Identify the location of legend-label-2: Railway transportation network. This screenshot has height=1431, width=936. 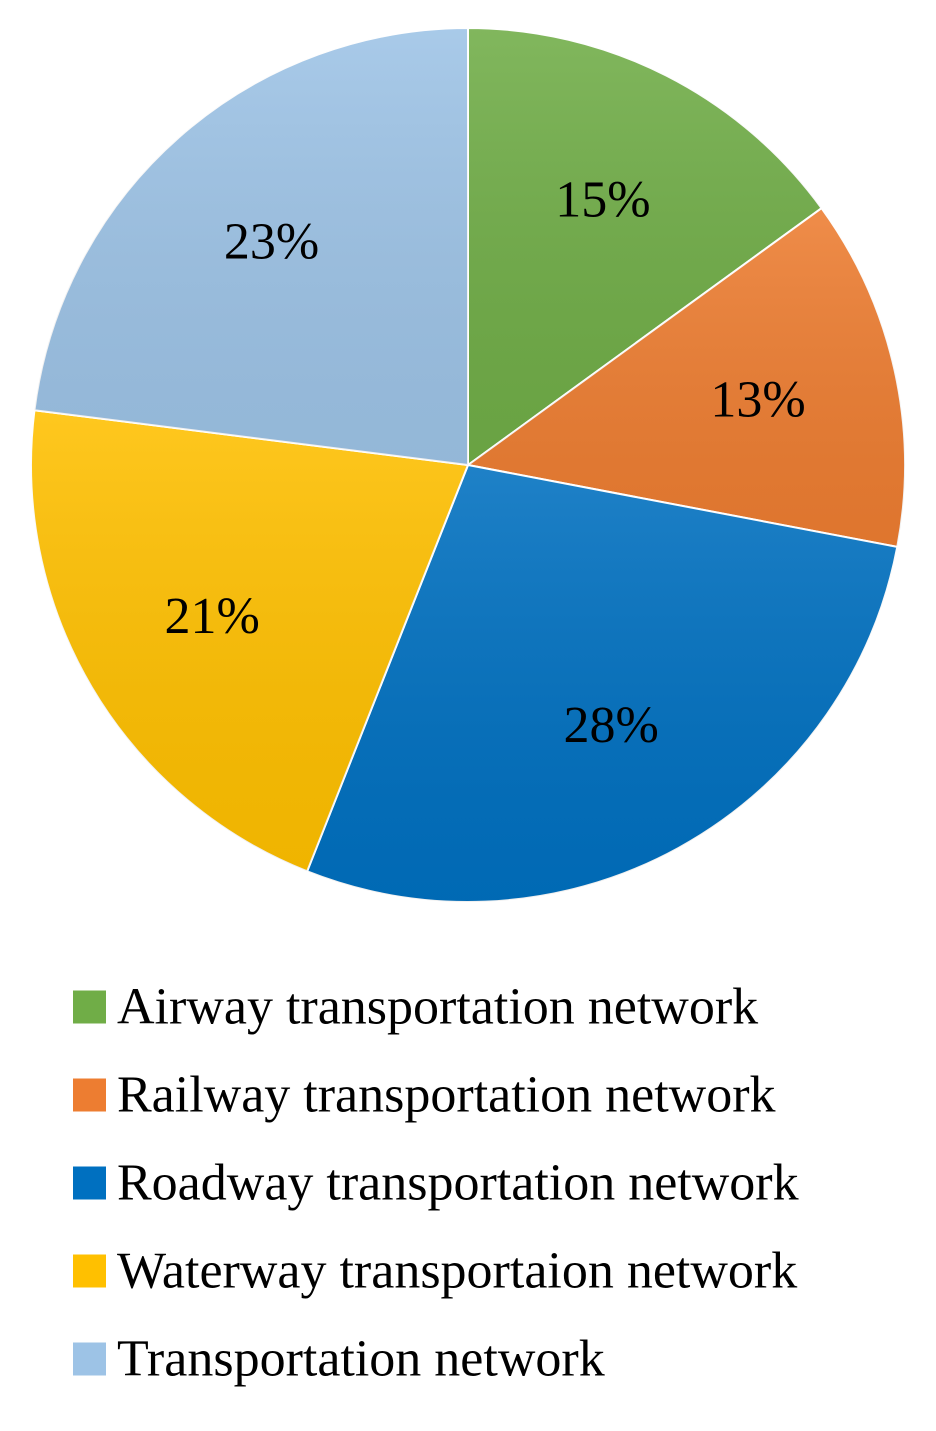
(446, 1095).